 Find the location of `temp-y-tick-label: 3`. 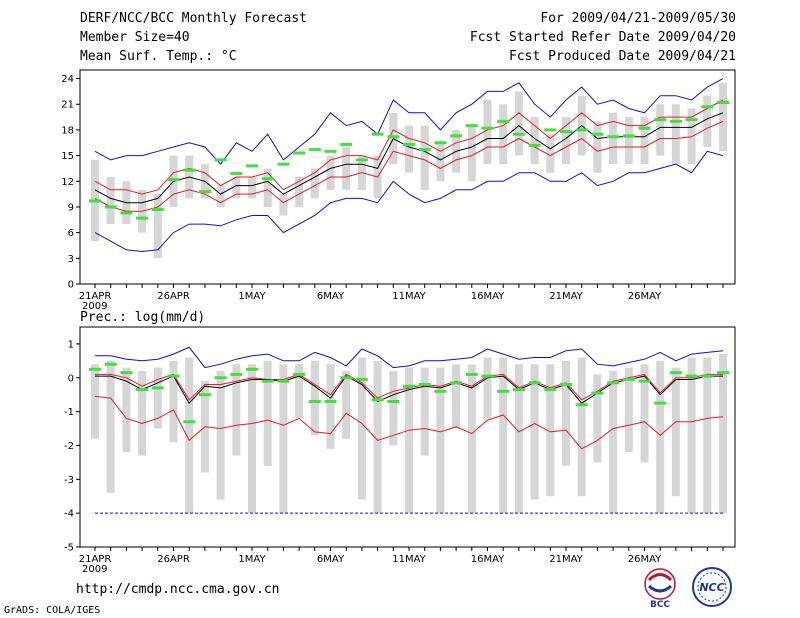

temp-y-tick-label: 3 is located at coordinates (71, 259).